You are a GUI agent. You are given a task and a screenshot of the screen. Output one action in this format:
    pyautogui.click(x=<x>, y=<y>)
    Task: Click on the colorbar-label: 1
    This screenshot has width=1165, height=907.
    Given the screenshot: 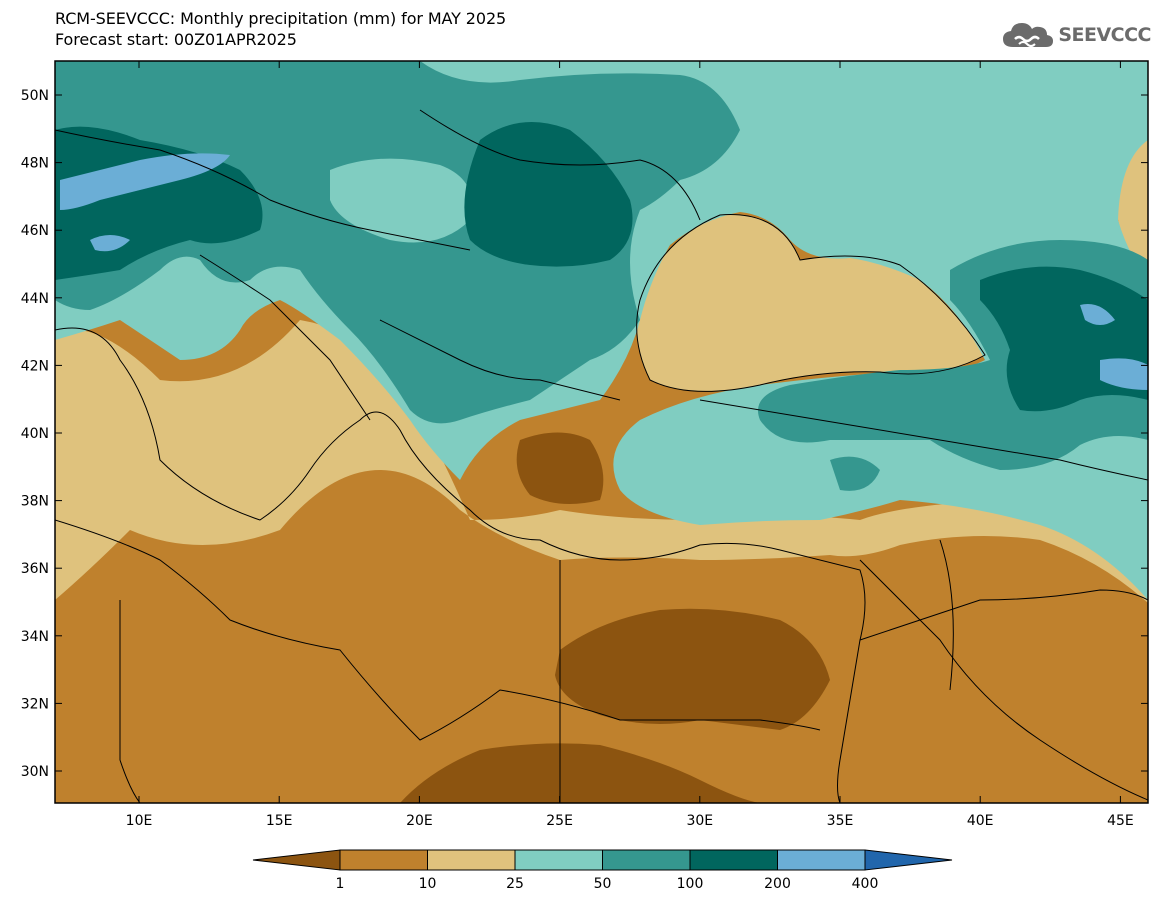 What is the action you would take?
    pyautogui.click(x=340, y=884)
    